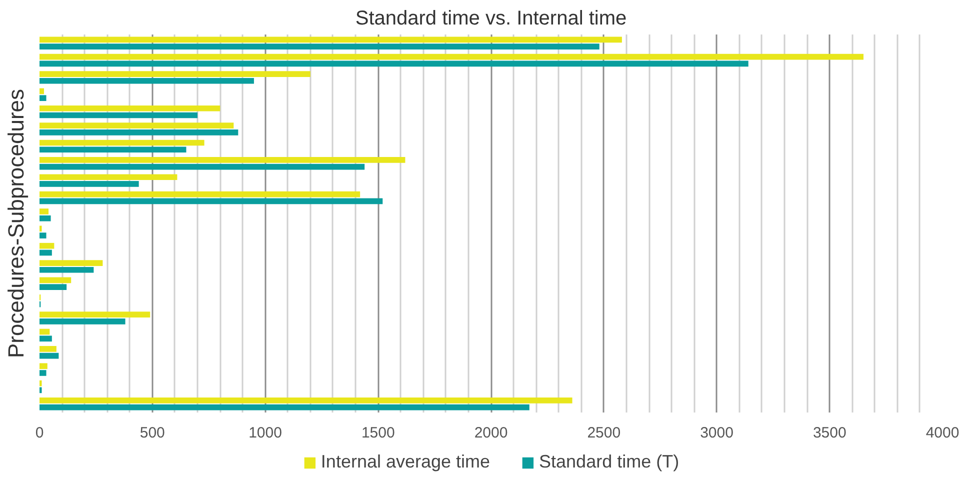 The width and height of the screenshot is (979, 496). I want to click on legend-label: Standard time (T), so click(609, 462).